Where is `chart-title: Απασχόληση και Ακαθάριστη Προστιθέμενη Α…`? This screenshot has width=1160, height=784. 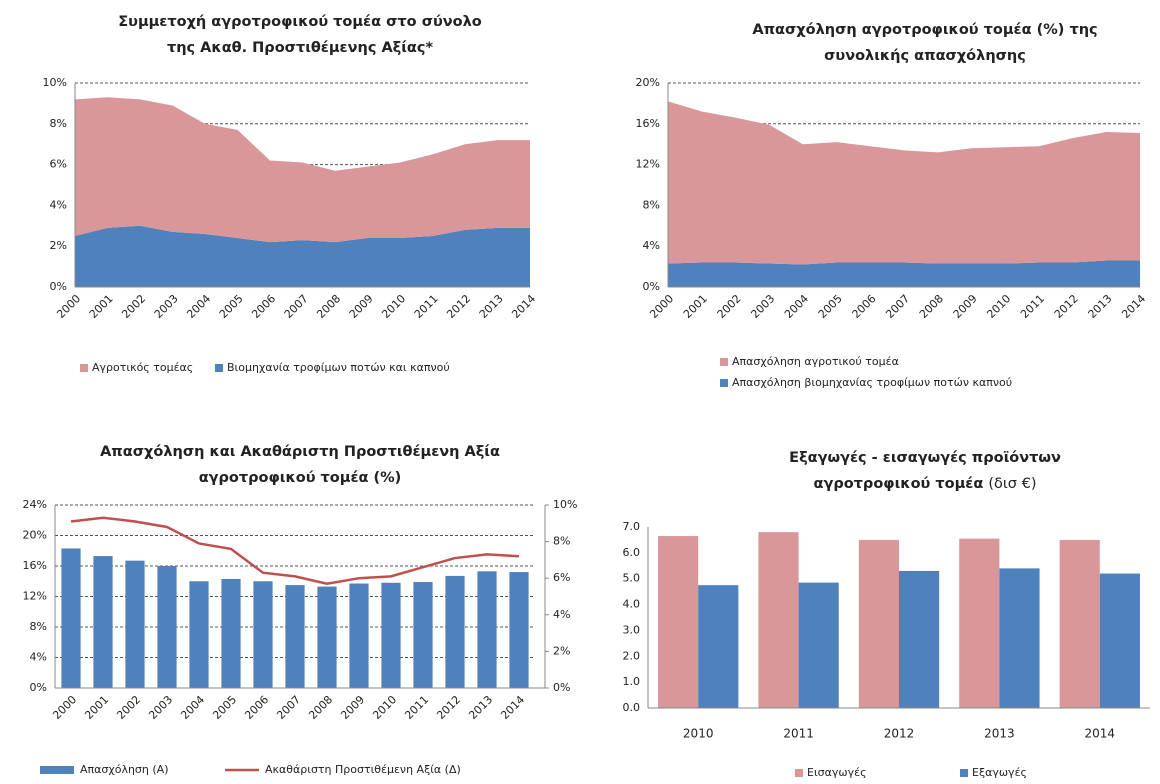
chart-title: Απασχόληση και Ακαθάριστη Προστιθέμενη Α… is located at coordinates (300, 452).